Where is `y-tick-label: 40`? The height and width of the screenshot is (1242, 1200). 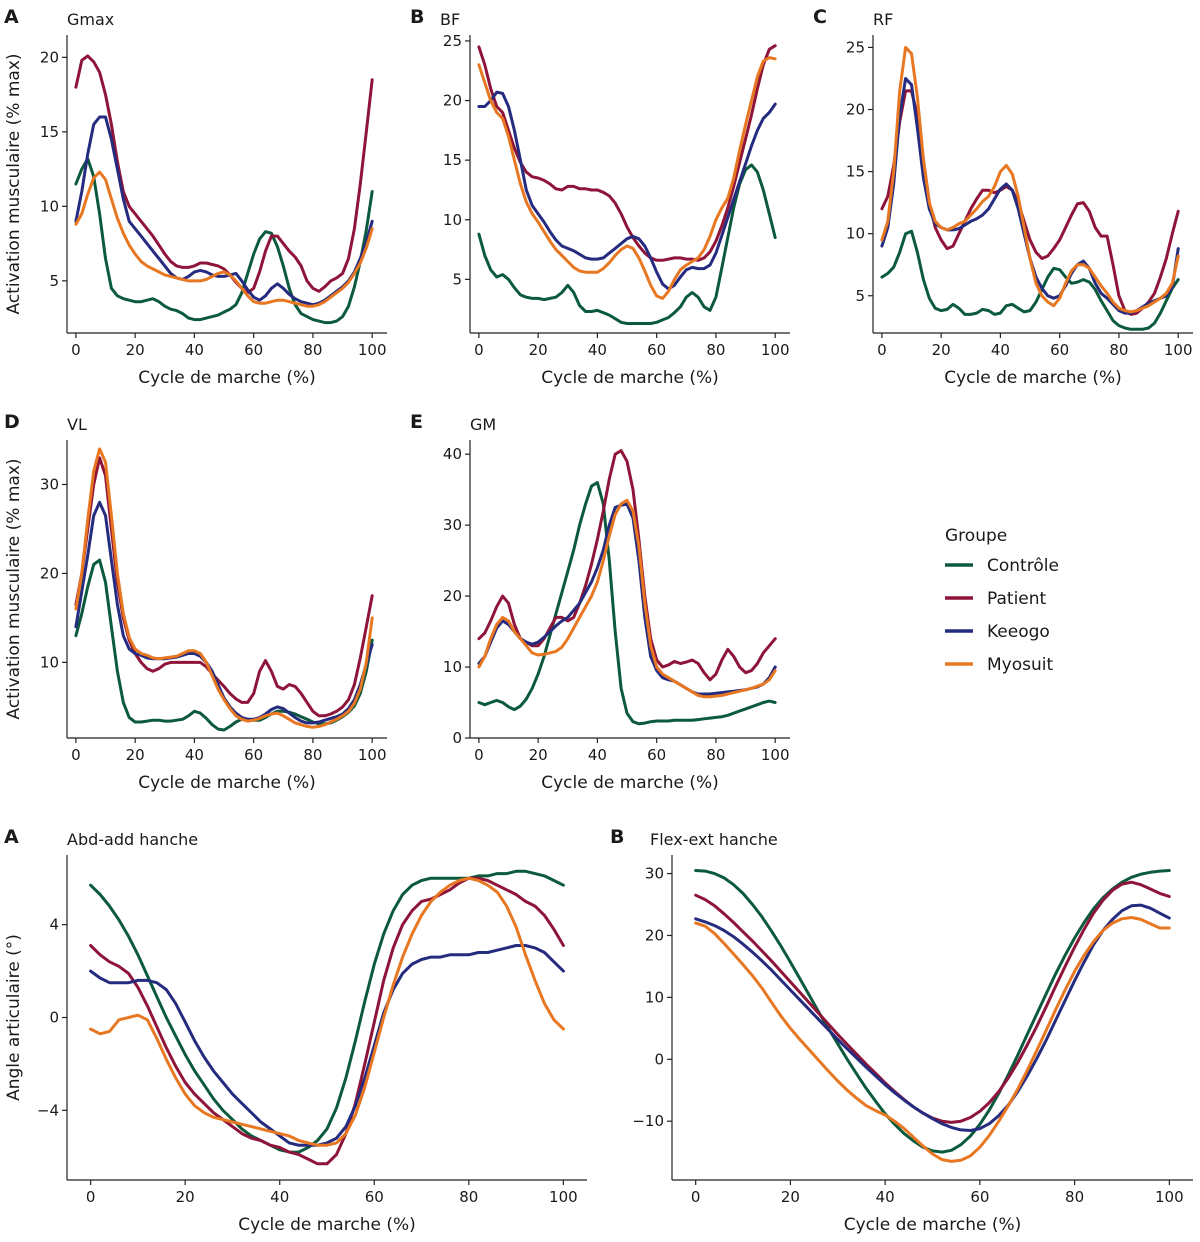 y-tick-label: 40 is located at coordinates (452, 454).